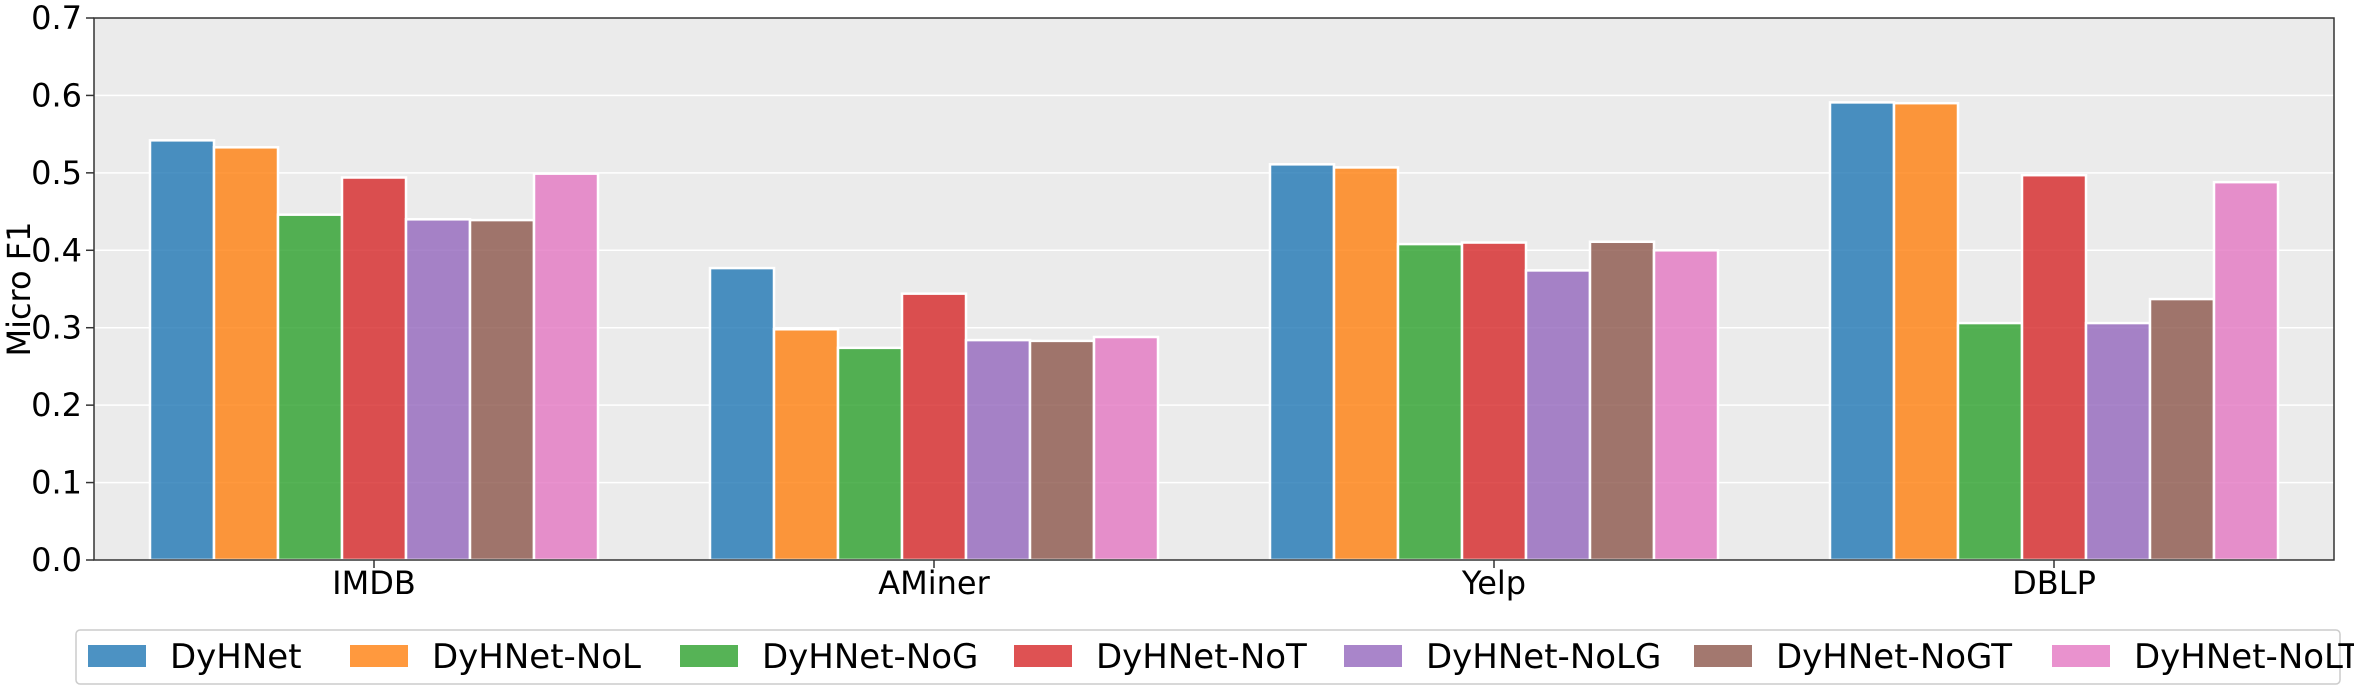 This screenshot has width=2354, height=691. Describe the element at coordinates (806, 445) in the screenshot. I see `bar-dyhnet-nol-aminer` at that location.